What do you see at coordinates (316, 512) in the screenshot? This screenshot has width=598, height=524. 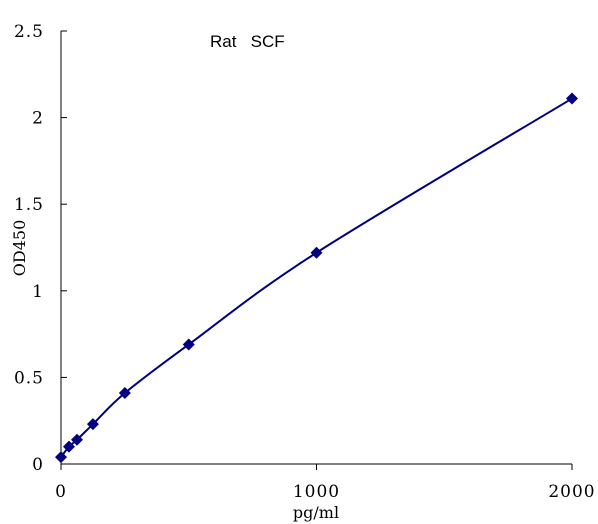 I see `x-axis-label: pg/ml` at bounding box center [316, 512].